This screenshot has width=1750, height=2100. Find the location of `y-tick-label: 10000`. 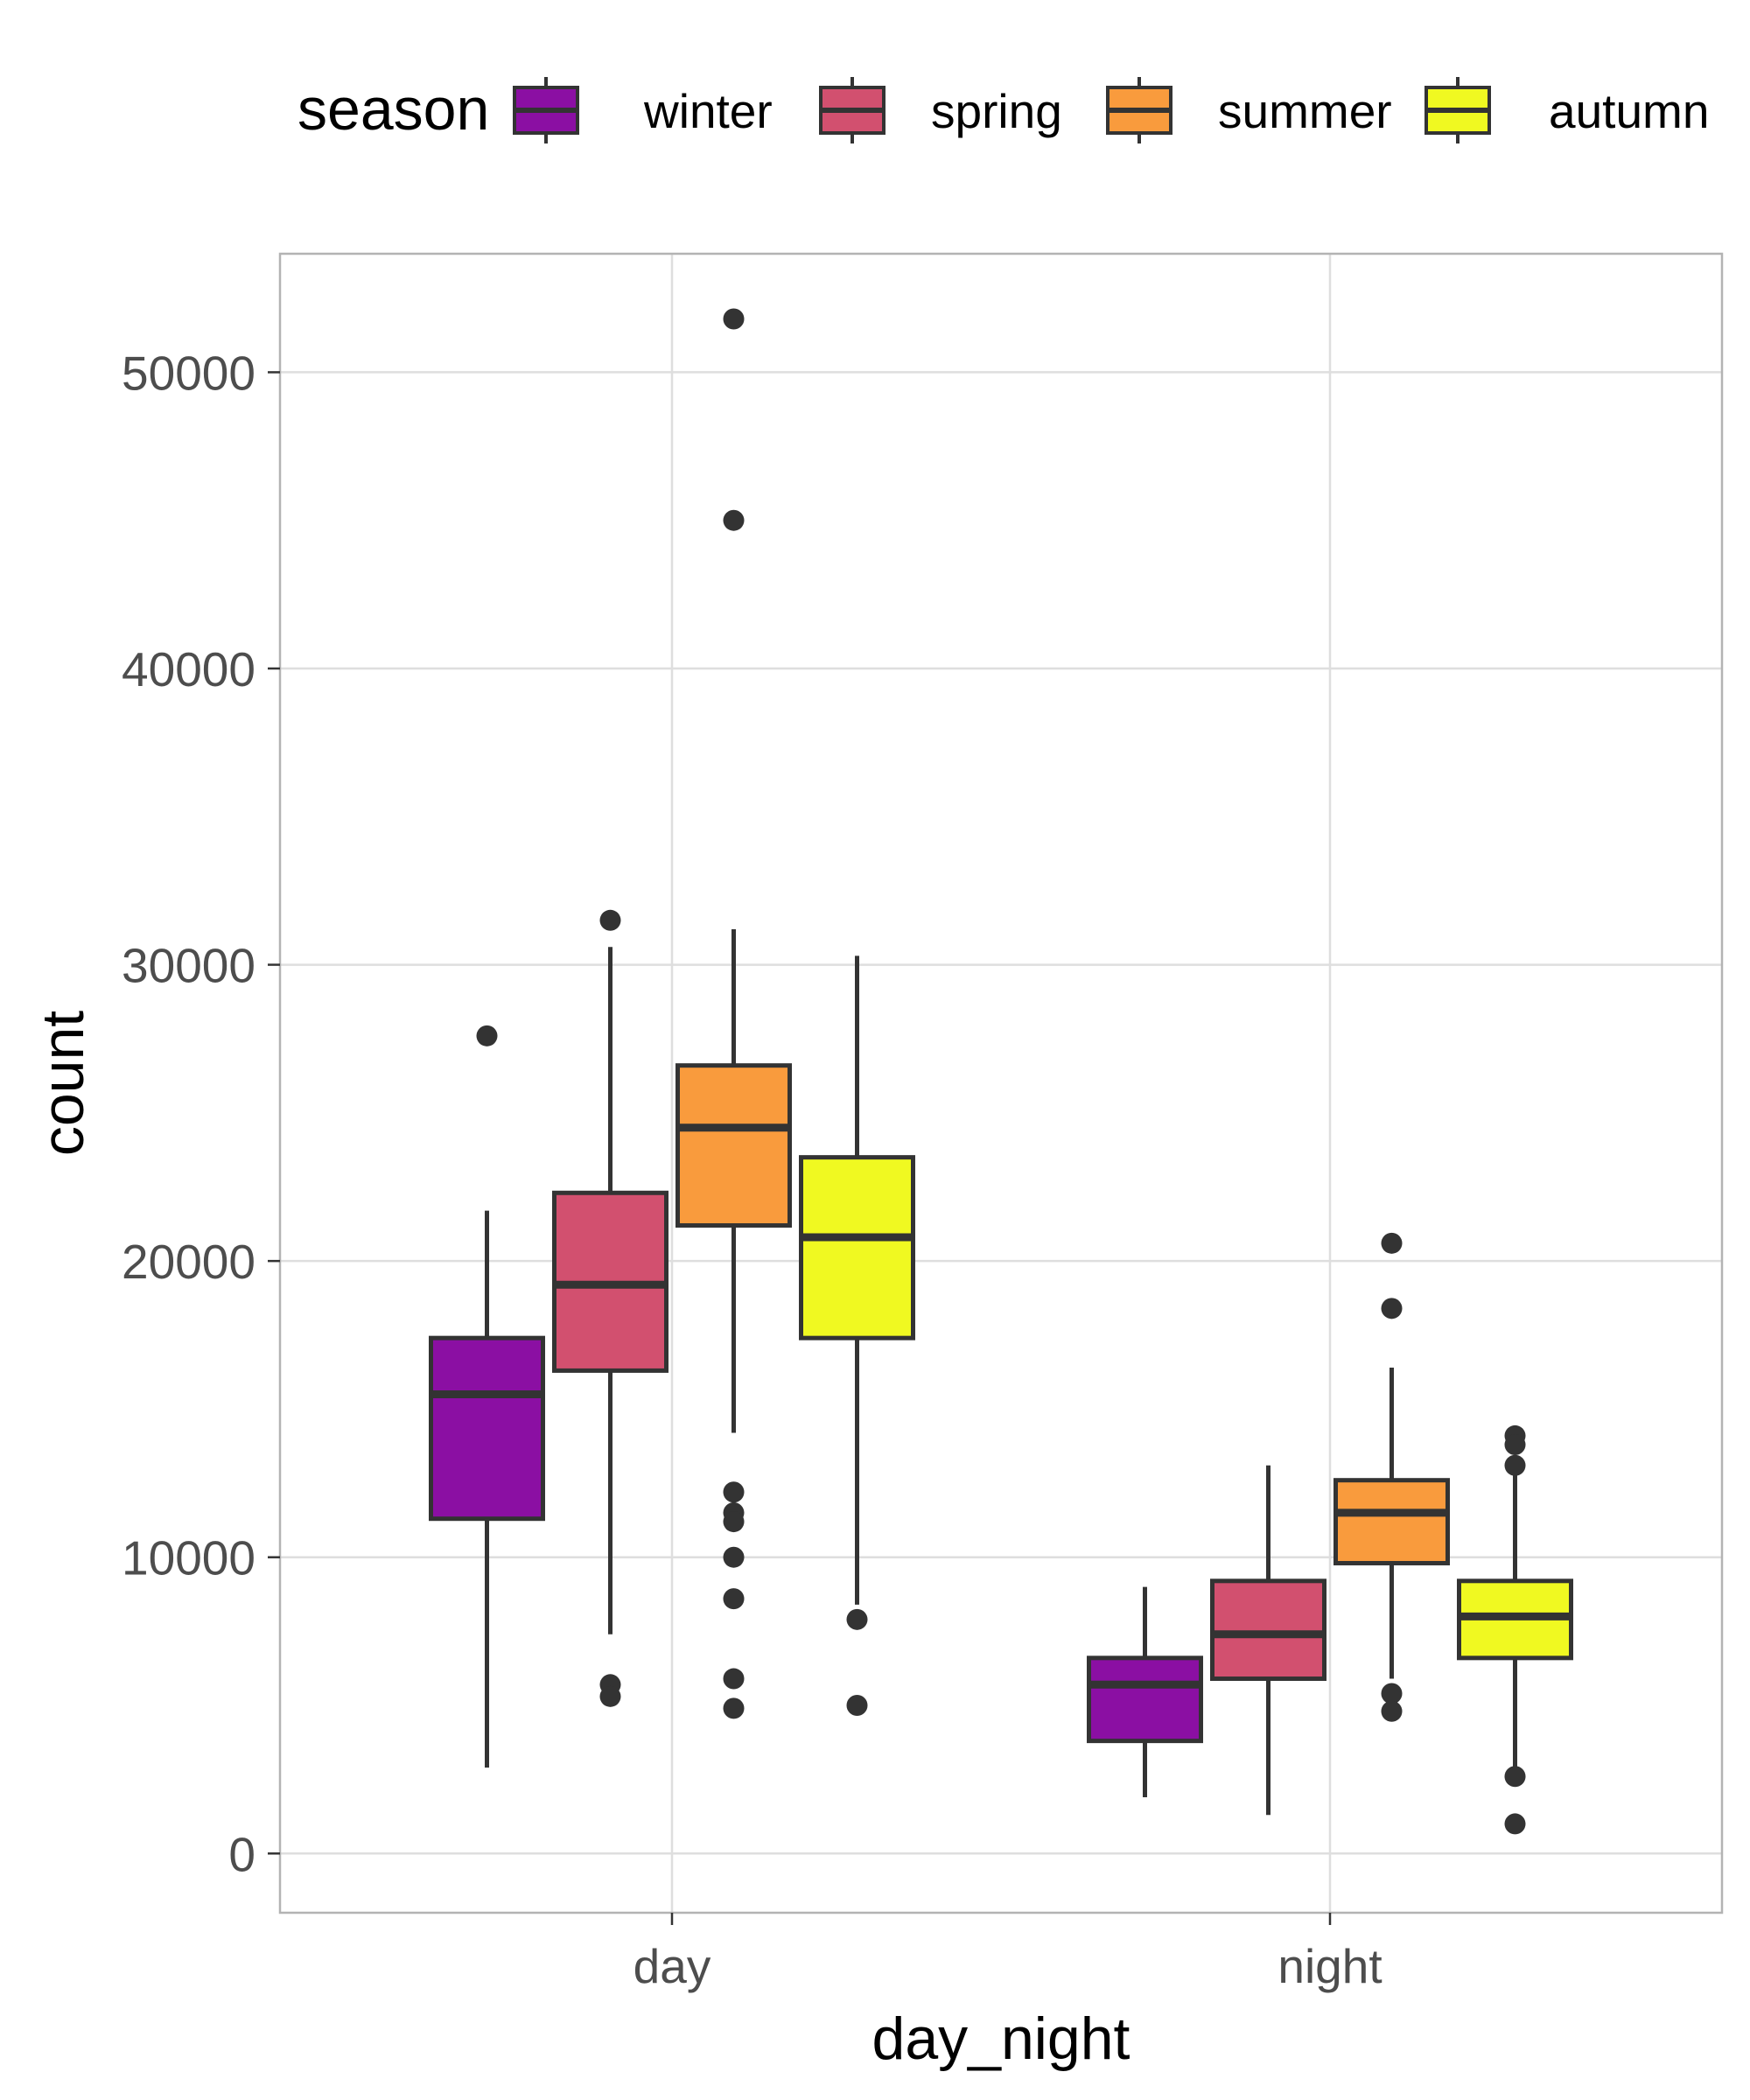

y-tick-label: 10000 is located at coordinates (189, 1558).